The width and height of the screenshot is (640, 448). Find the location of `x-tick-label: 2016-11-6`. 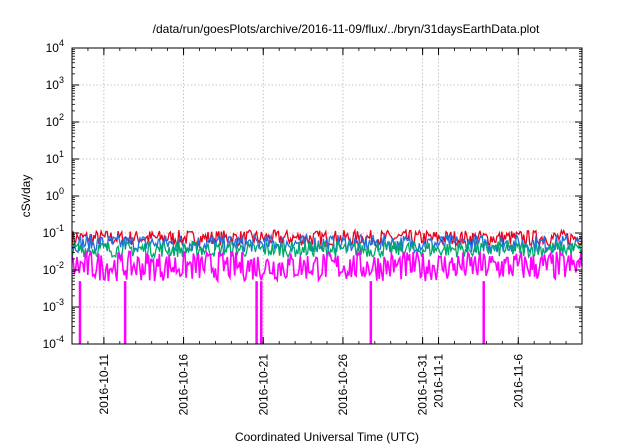

x-tick-label: 2016-11-6 is located at coordinates (518, 381).